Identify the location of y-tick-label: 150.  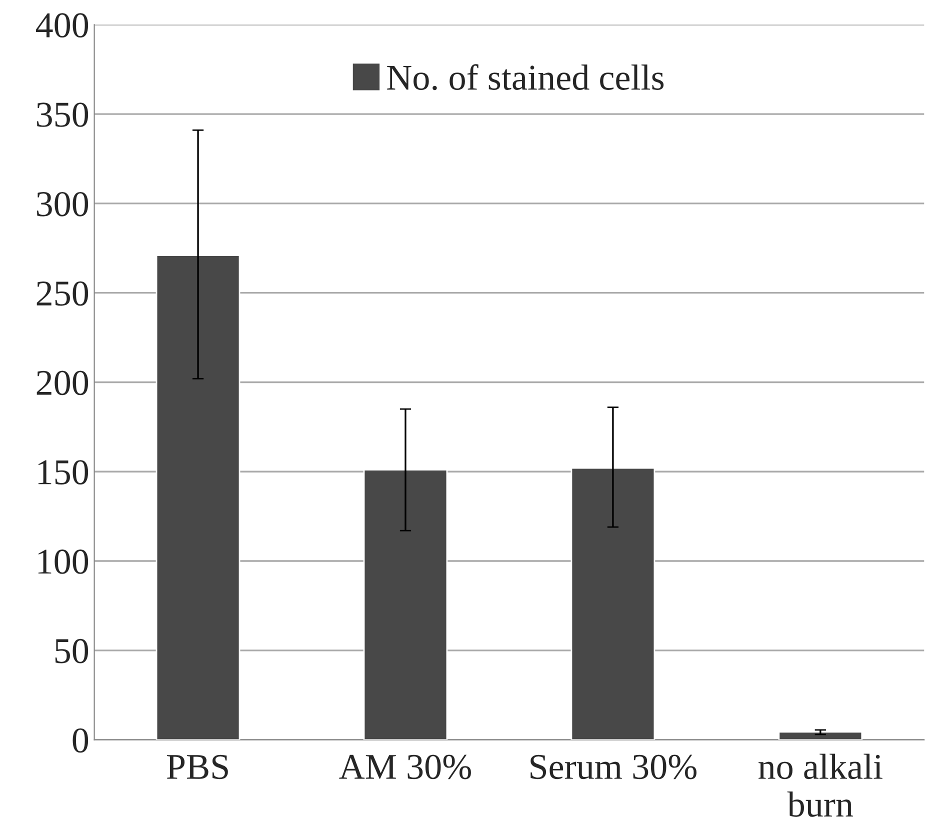
(63, 472).